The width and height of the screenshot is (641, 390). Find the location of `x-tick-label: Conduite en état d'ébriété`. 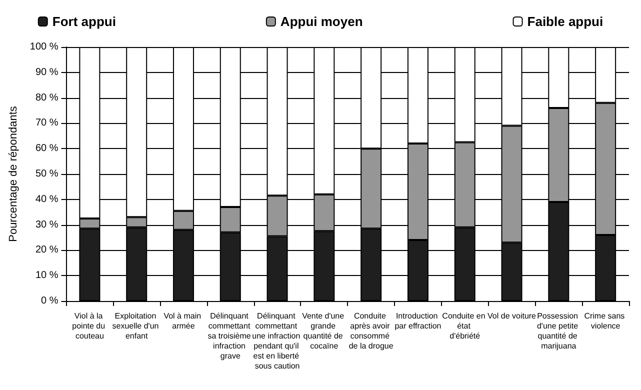

x-tick-label: Conduite en état d'ébriété is located at coordinates (465, 326).